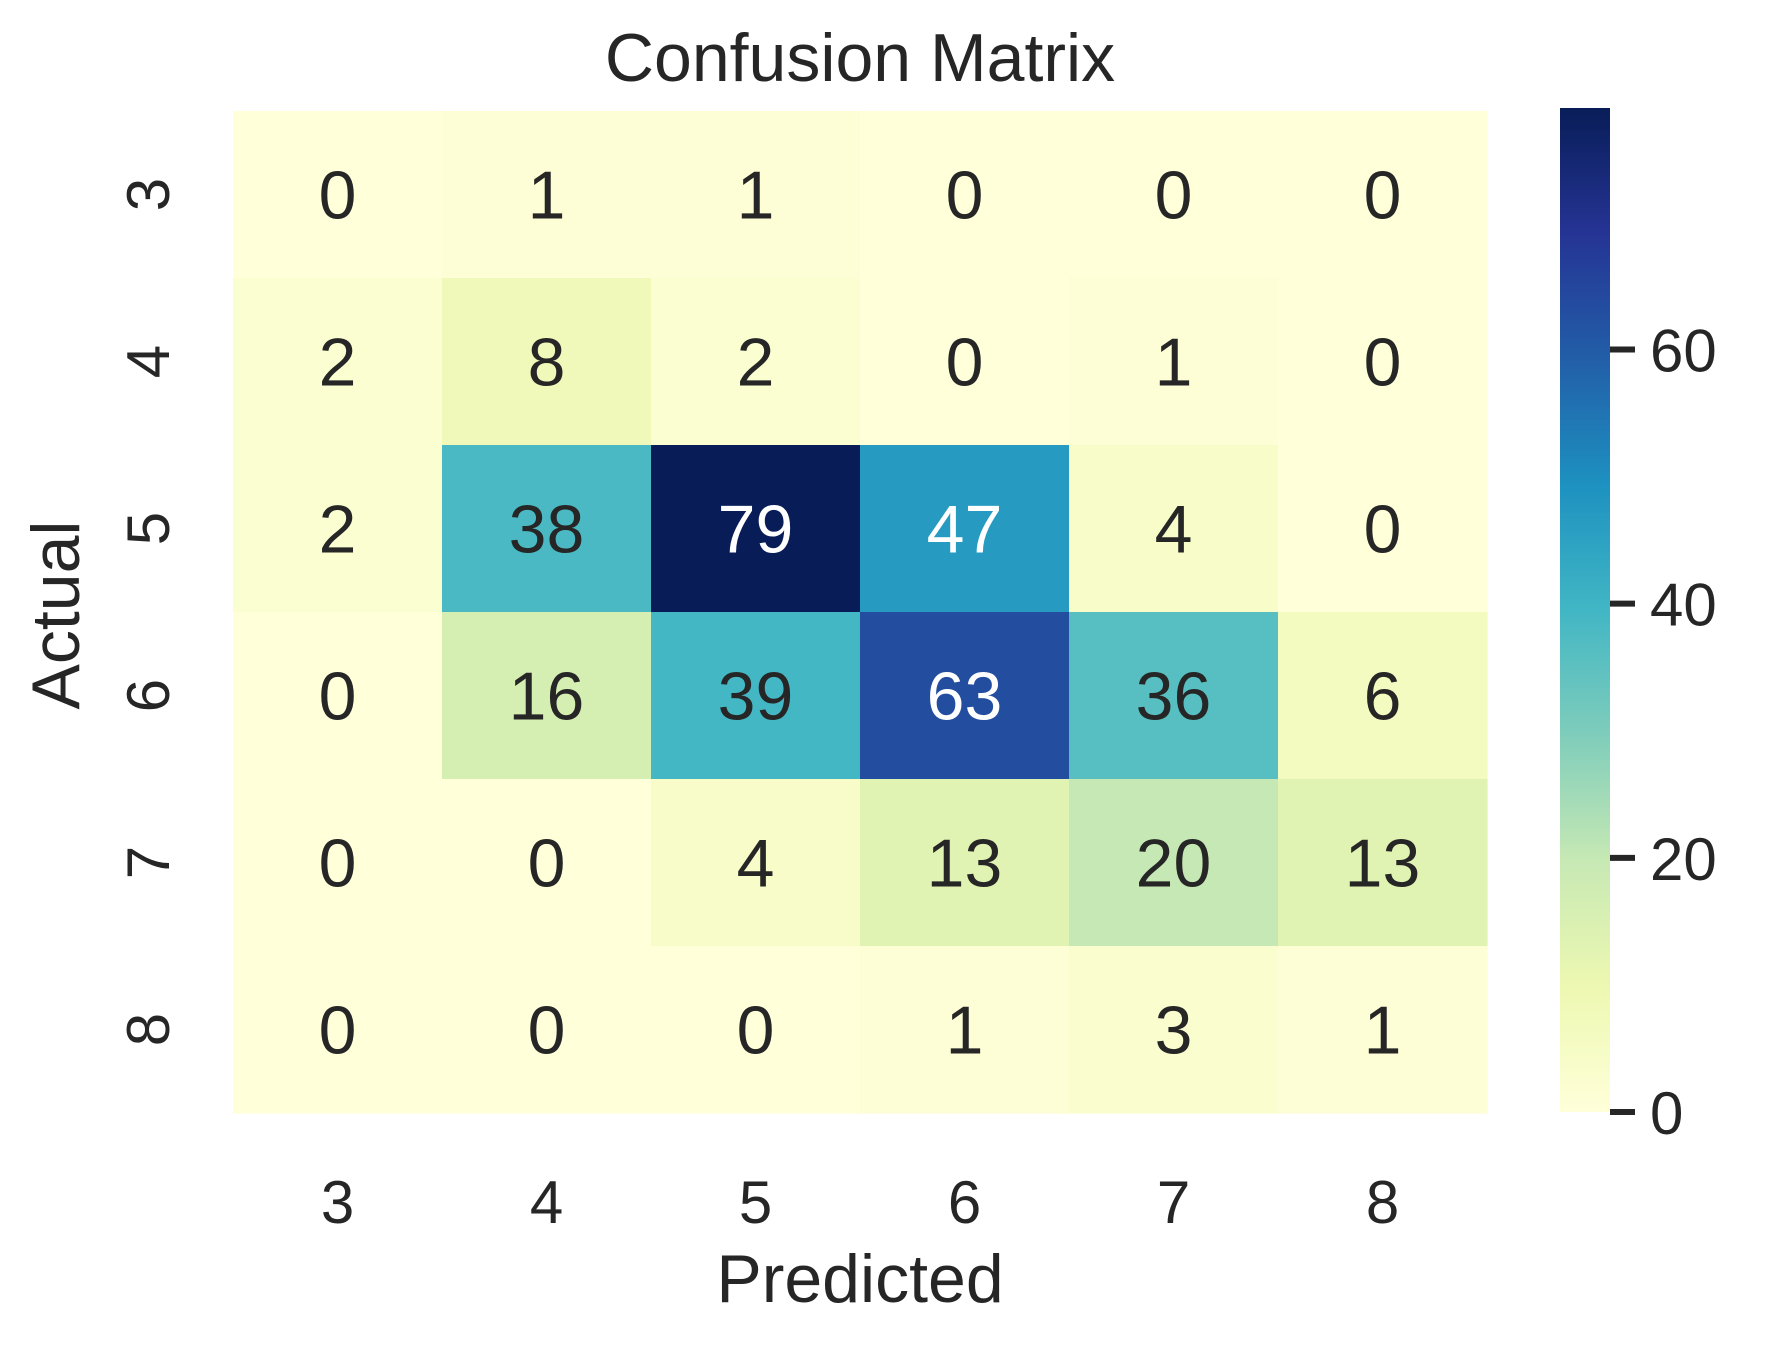 The height and width of the screenshot is (1346, 1766). I want to click on colorbar-tick-label: 40, so click(1683, 605).